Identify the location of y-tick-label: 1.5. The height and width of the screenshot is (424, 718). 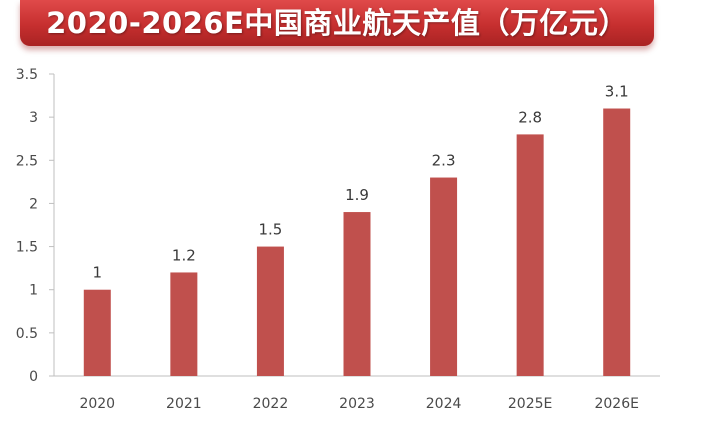
(27, 248).